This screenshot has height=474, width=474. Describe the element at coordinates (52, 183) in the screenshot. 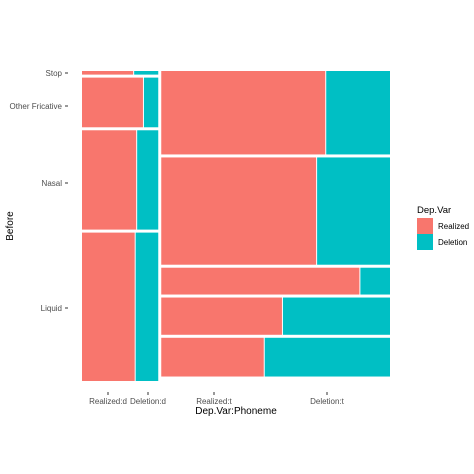

I see `y-tick-label-2: Nasal` at that location.